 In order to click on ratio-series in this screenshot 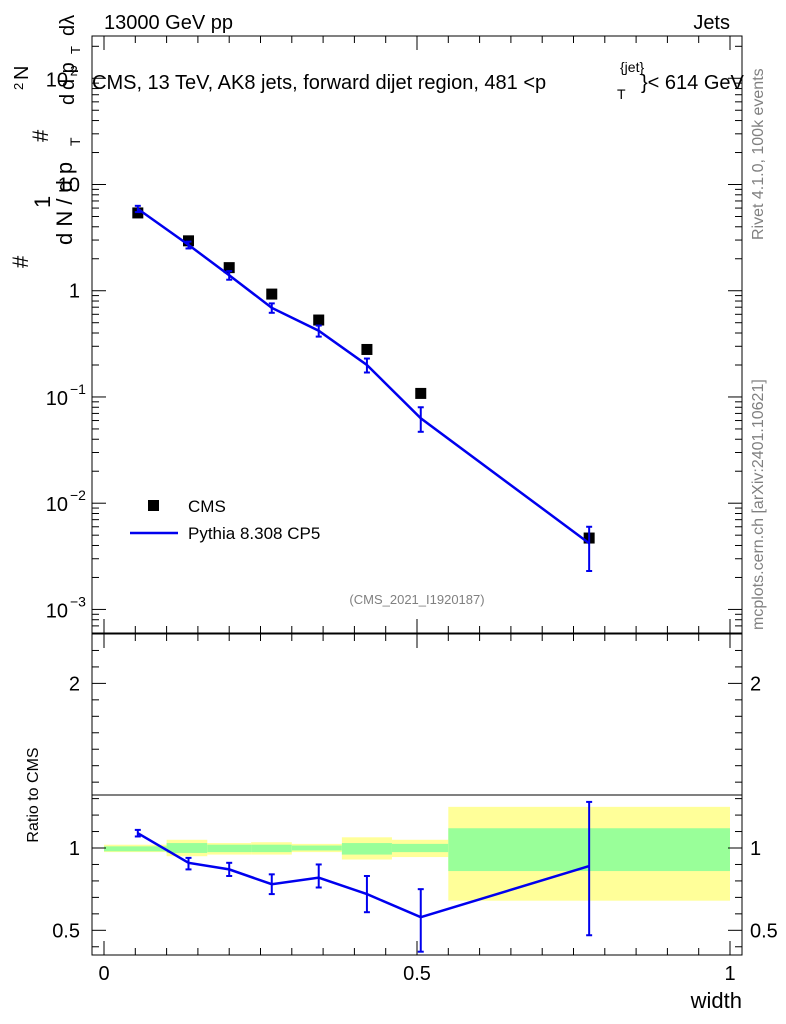, I will do `click(363, 876)`.